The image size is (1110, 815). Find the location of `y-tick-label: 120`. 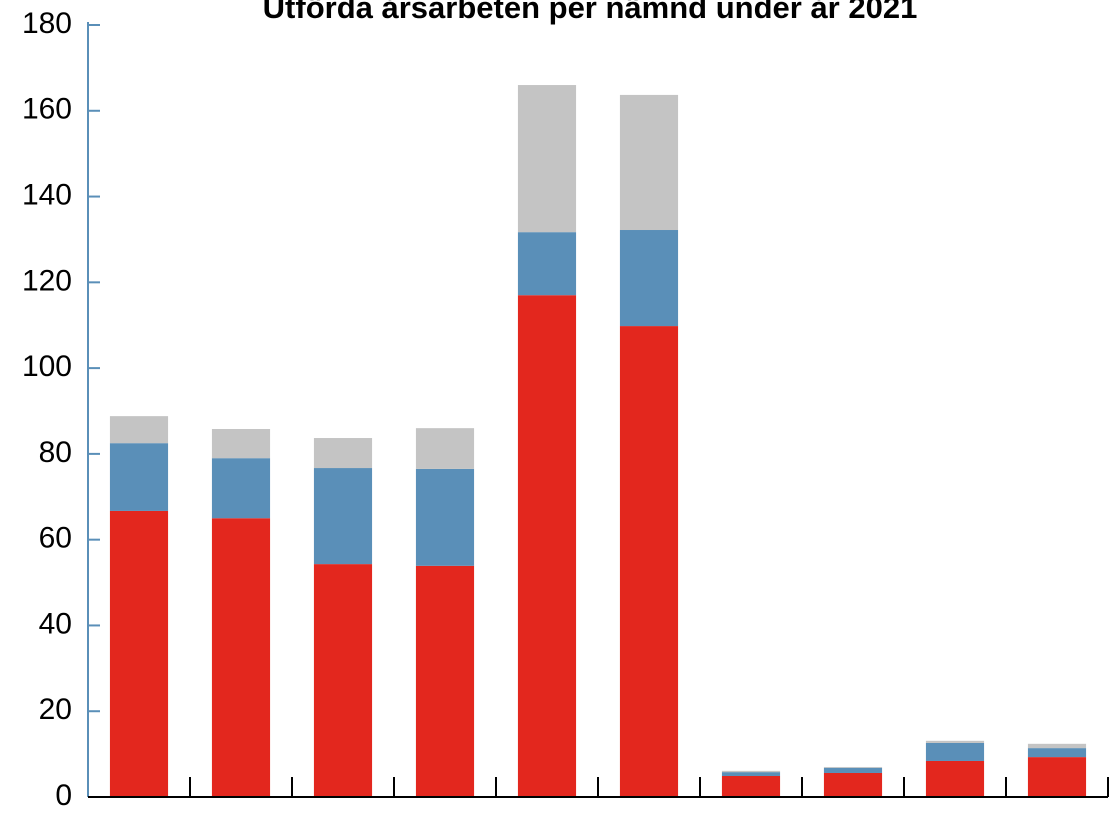

y-tick-label: 120 is located at coordinates (47, 280).